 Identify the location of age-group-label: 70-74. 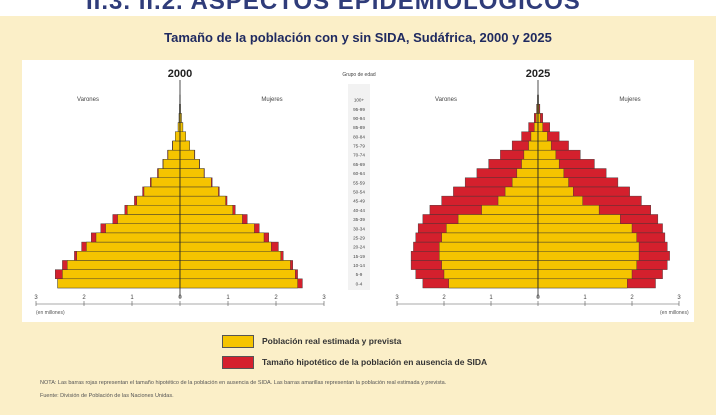
(359, 155).